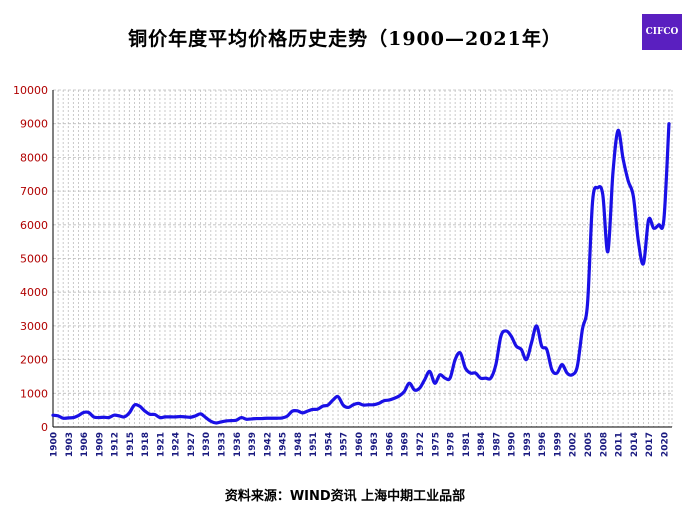  Describe the element at coordinates (161, 444) in the screenshot. I see `x-tick-label: 1921` at that location.